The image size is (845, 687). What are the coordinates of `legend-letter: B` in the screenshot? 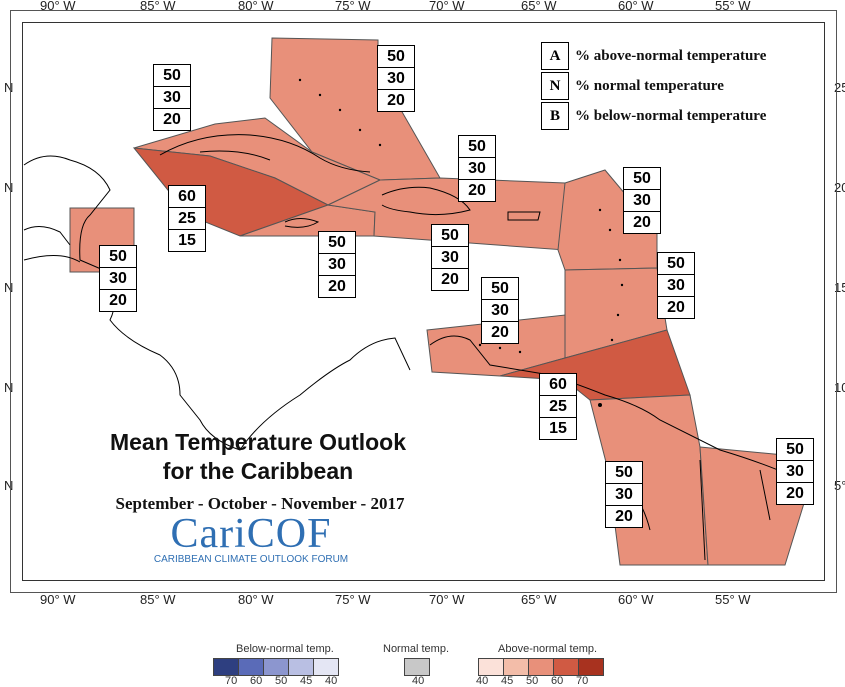 It's located at (555, 116).